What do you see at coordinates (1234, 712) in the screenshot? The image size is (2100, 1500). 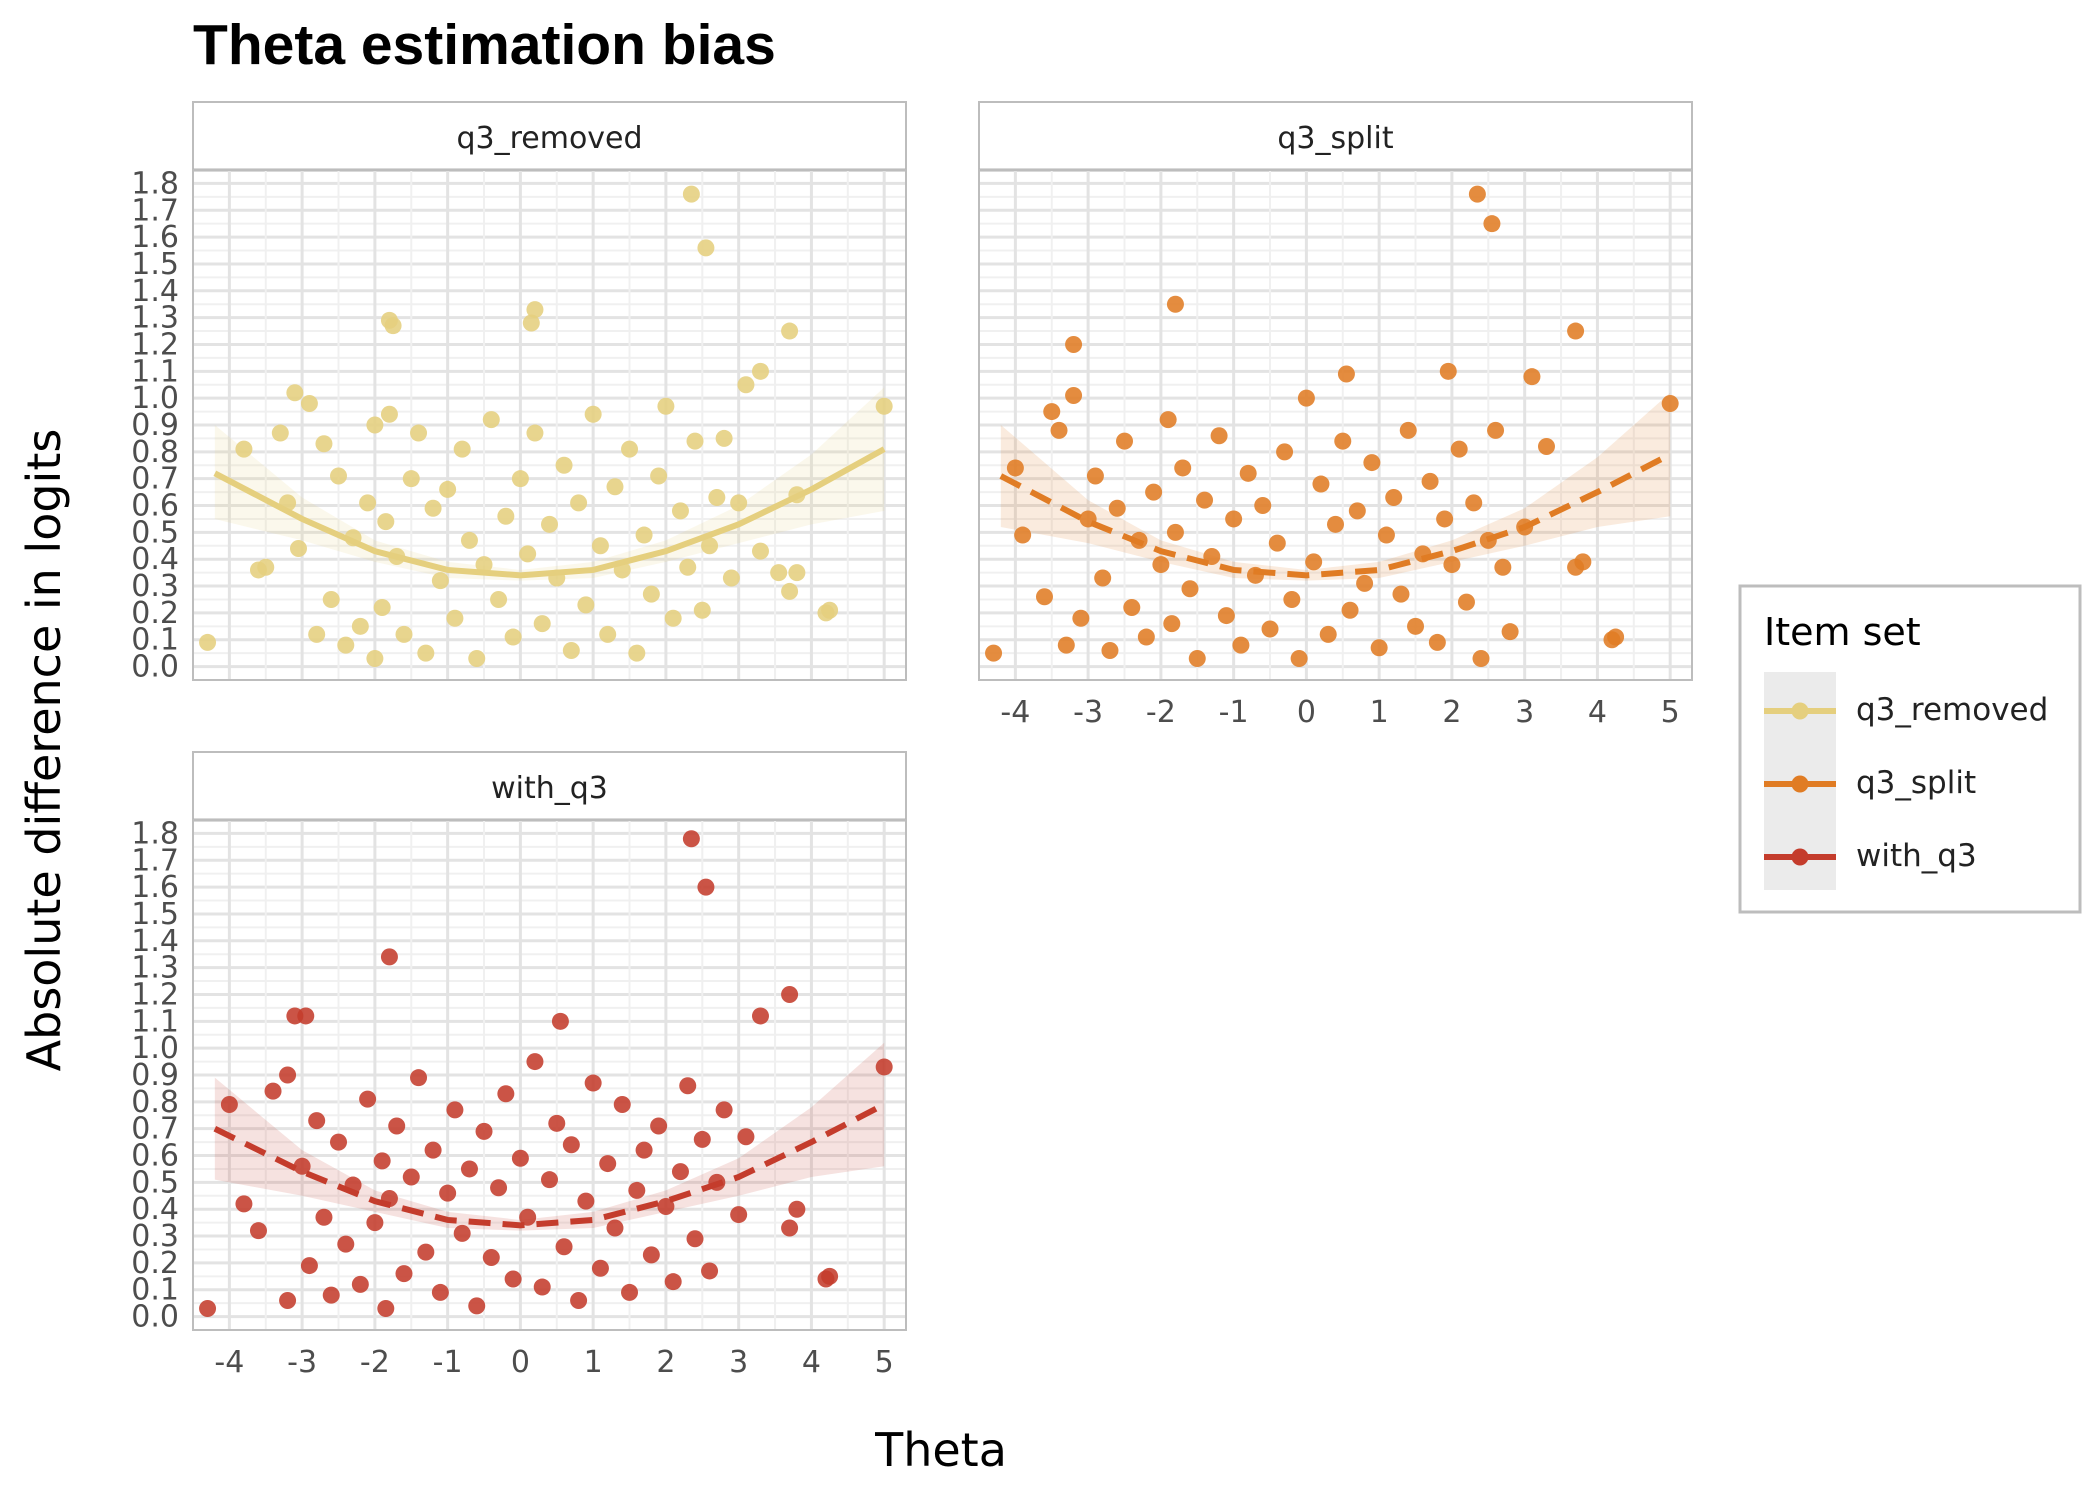 I see `x-tick-label: -1` at bounding box center [1234, 712].